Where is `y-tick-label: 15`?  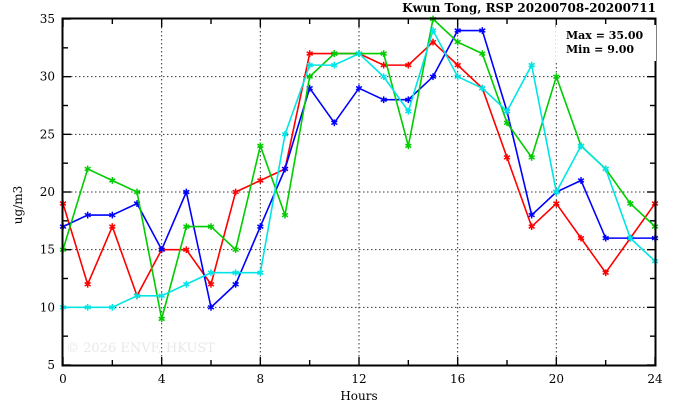 y-tick-label: 15 is located at coordinates (47, 250).